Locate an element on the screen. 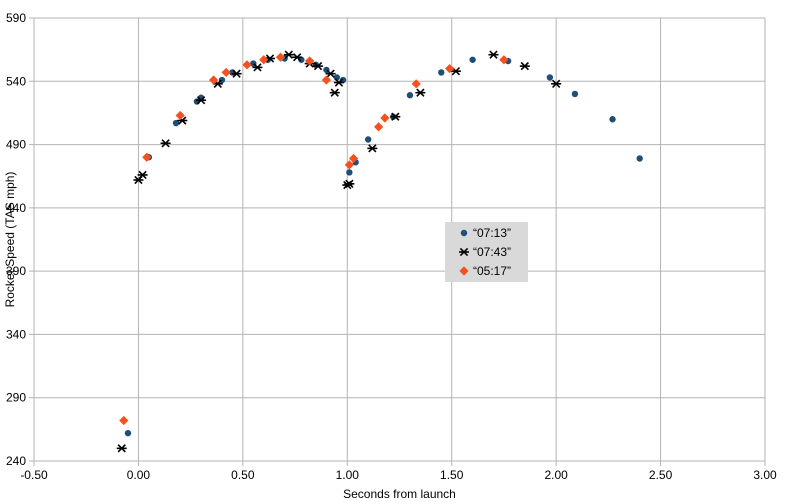 The height and width of the screenshot is (504, 799). x-tick-label: 0.00 is located at coordinates (139, 475).